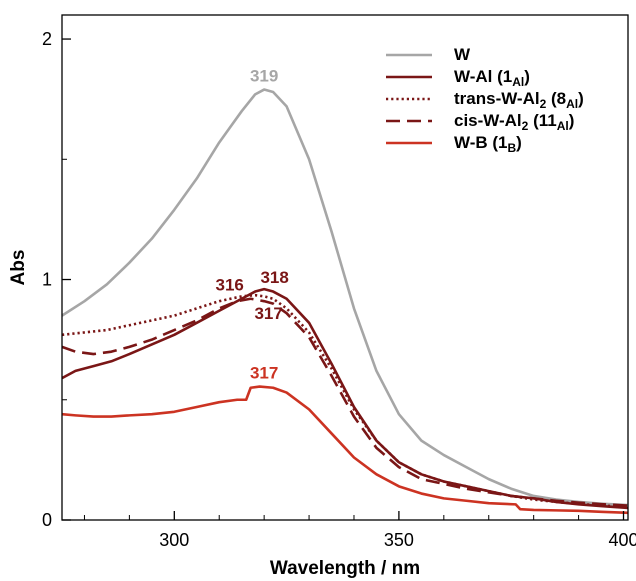 The height and width of the screenshot is (581, 636). Describe the element at coordinates (174, 540) in the screenshot. I see `x-tick-label: 300` at that location.